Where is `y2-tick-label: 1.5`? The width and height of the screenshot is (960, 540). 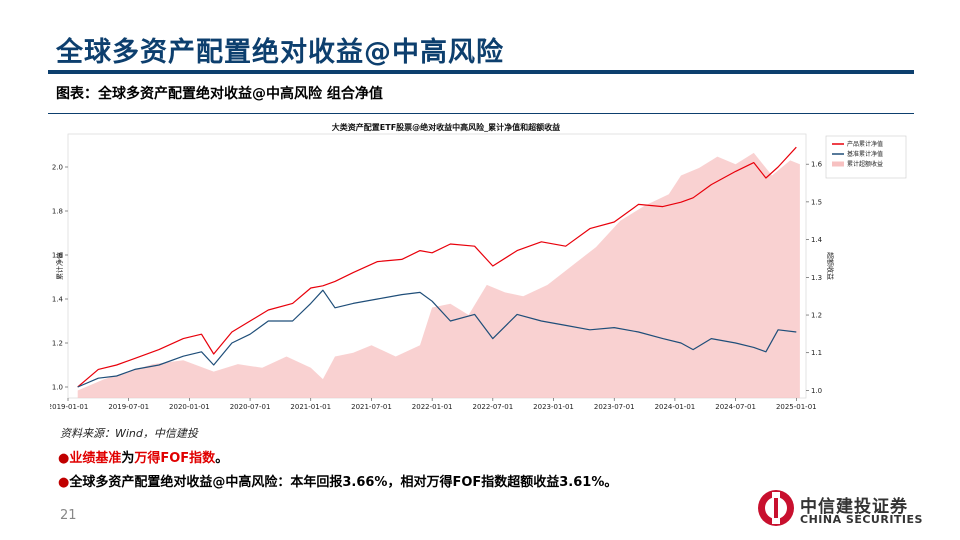 y2-tick-label: 1.5 is located at coordinates (816, 202).